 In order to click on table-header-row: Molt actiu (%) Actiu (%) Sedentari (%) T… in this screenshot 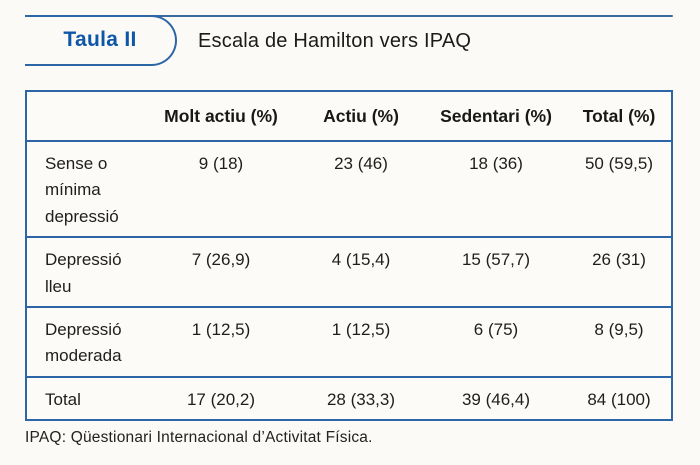, I will do `click(349, 116)`.